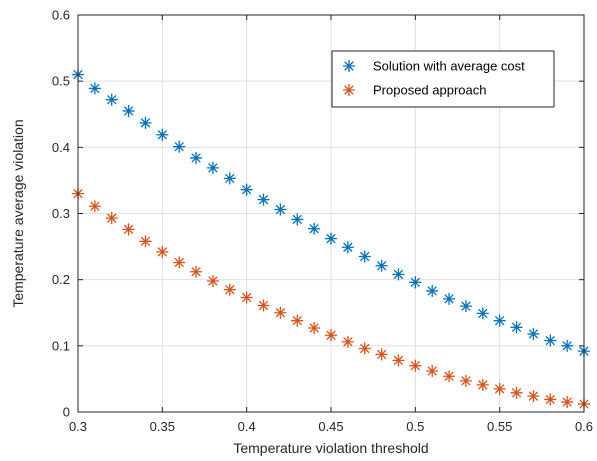 Image resolution: width=597 pixels, height=461 pixels. Describe the element at coordinates (78, 426) in the screenshot. I see `x-tick-label: 0.3` at that location.